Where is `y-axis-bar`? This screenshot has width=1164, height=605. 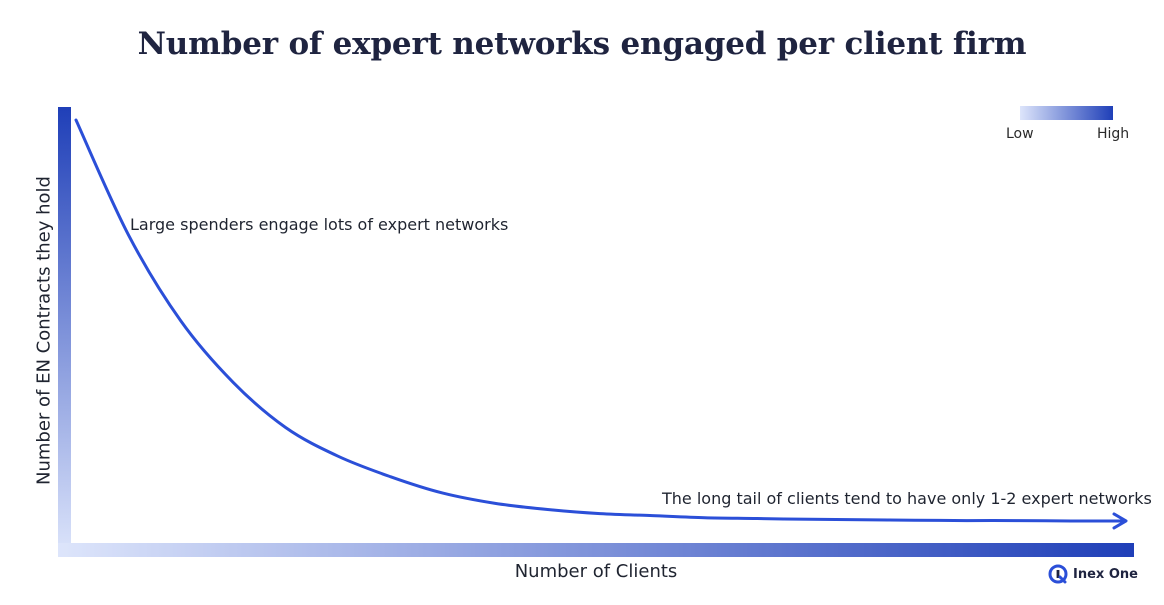
y-axis-bar is located at coordinates (64, 332).